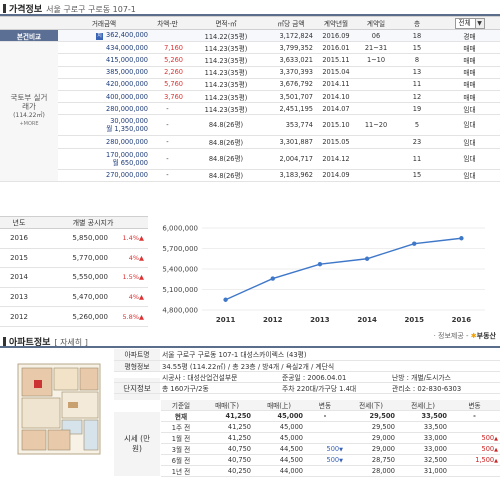  I want to click on market-price-label: 시세 (만원), so click(137, 444).